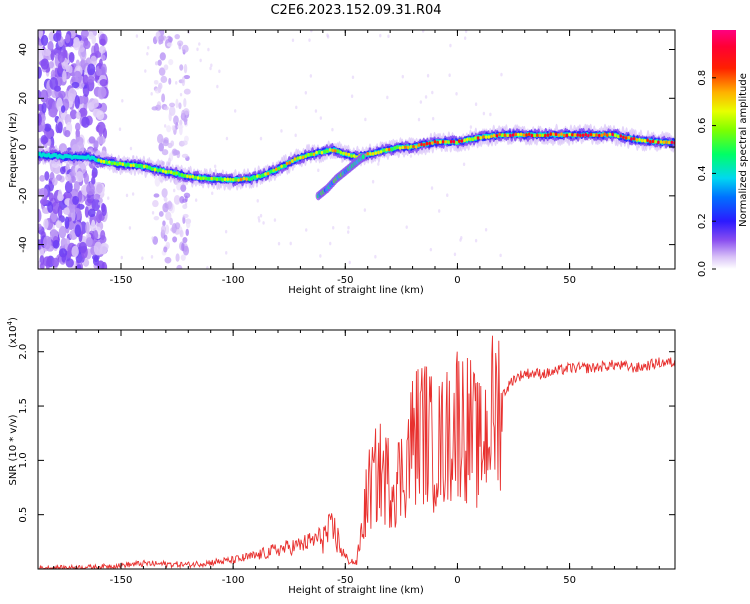  What do you see at coordinates (457, 580) in the screenshot?
I see `snr-x-tick-label: 0` at bounding box center [457, 580].